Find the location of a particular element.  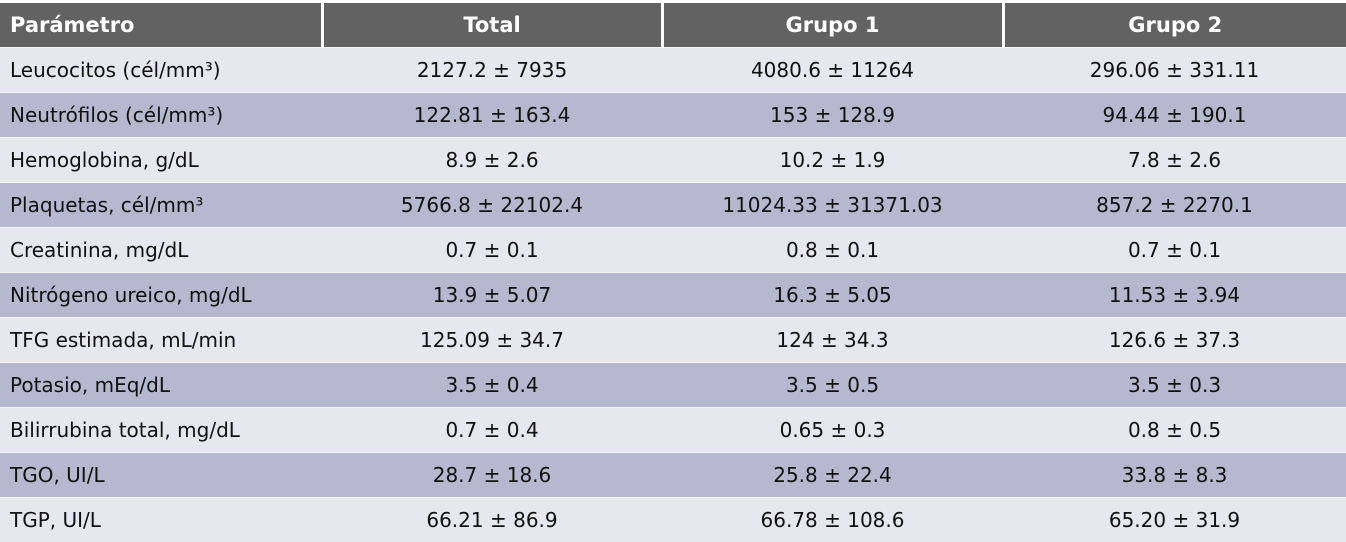

parameter-cell: Potasio, mEq/dL is located at coordinates (161, 385).